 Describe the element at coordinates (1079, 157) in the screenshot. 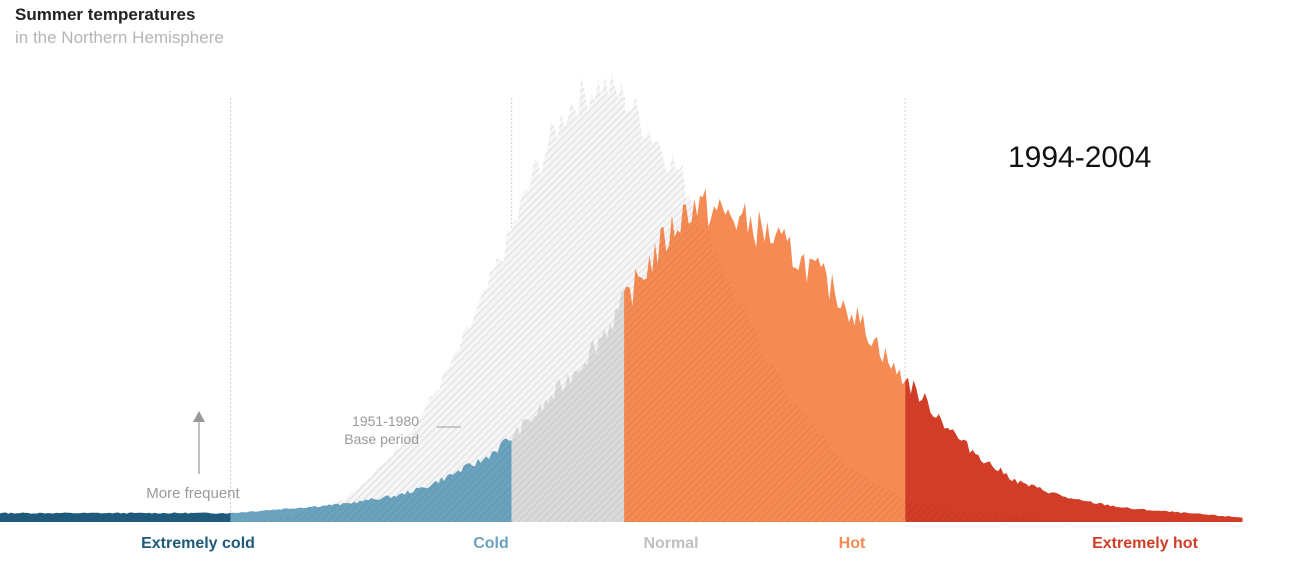

I see `period-label: 1994-2004` at that location.